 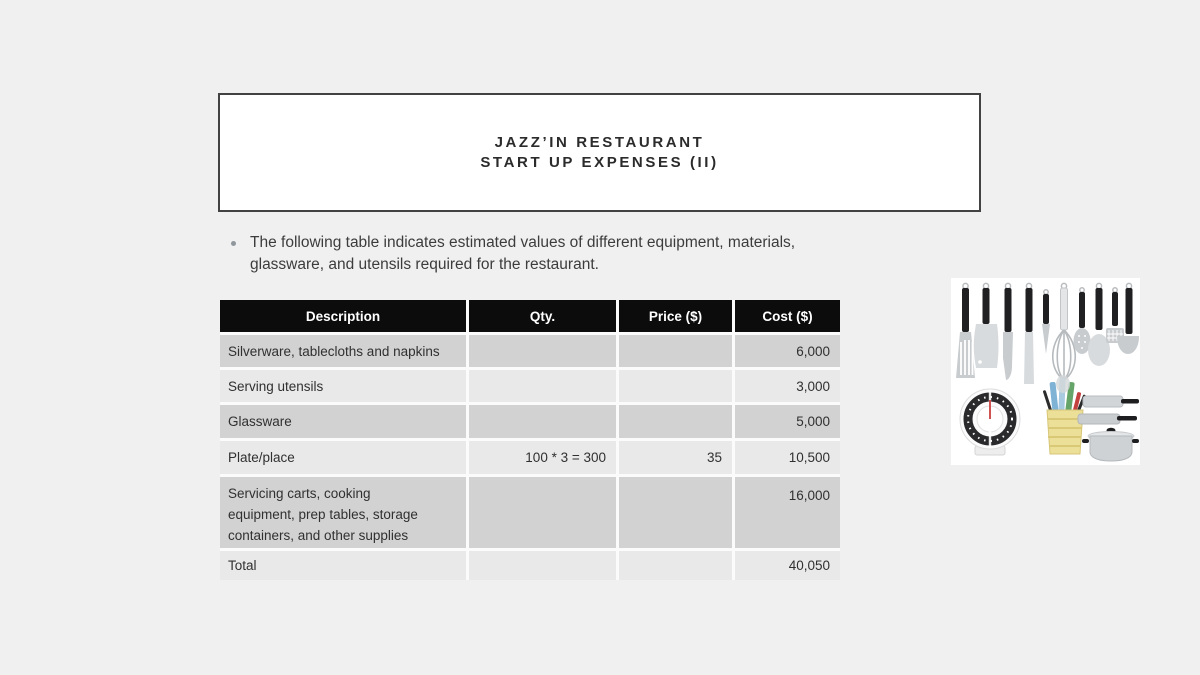 I want to click on kitchen-utensils-illustration, so click(x=1045, y=371).